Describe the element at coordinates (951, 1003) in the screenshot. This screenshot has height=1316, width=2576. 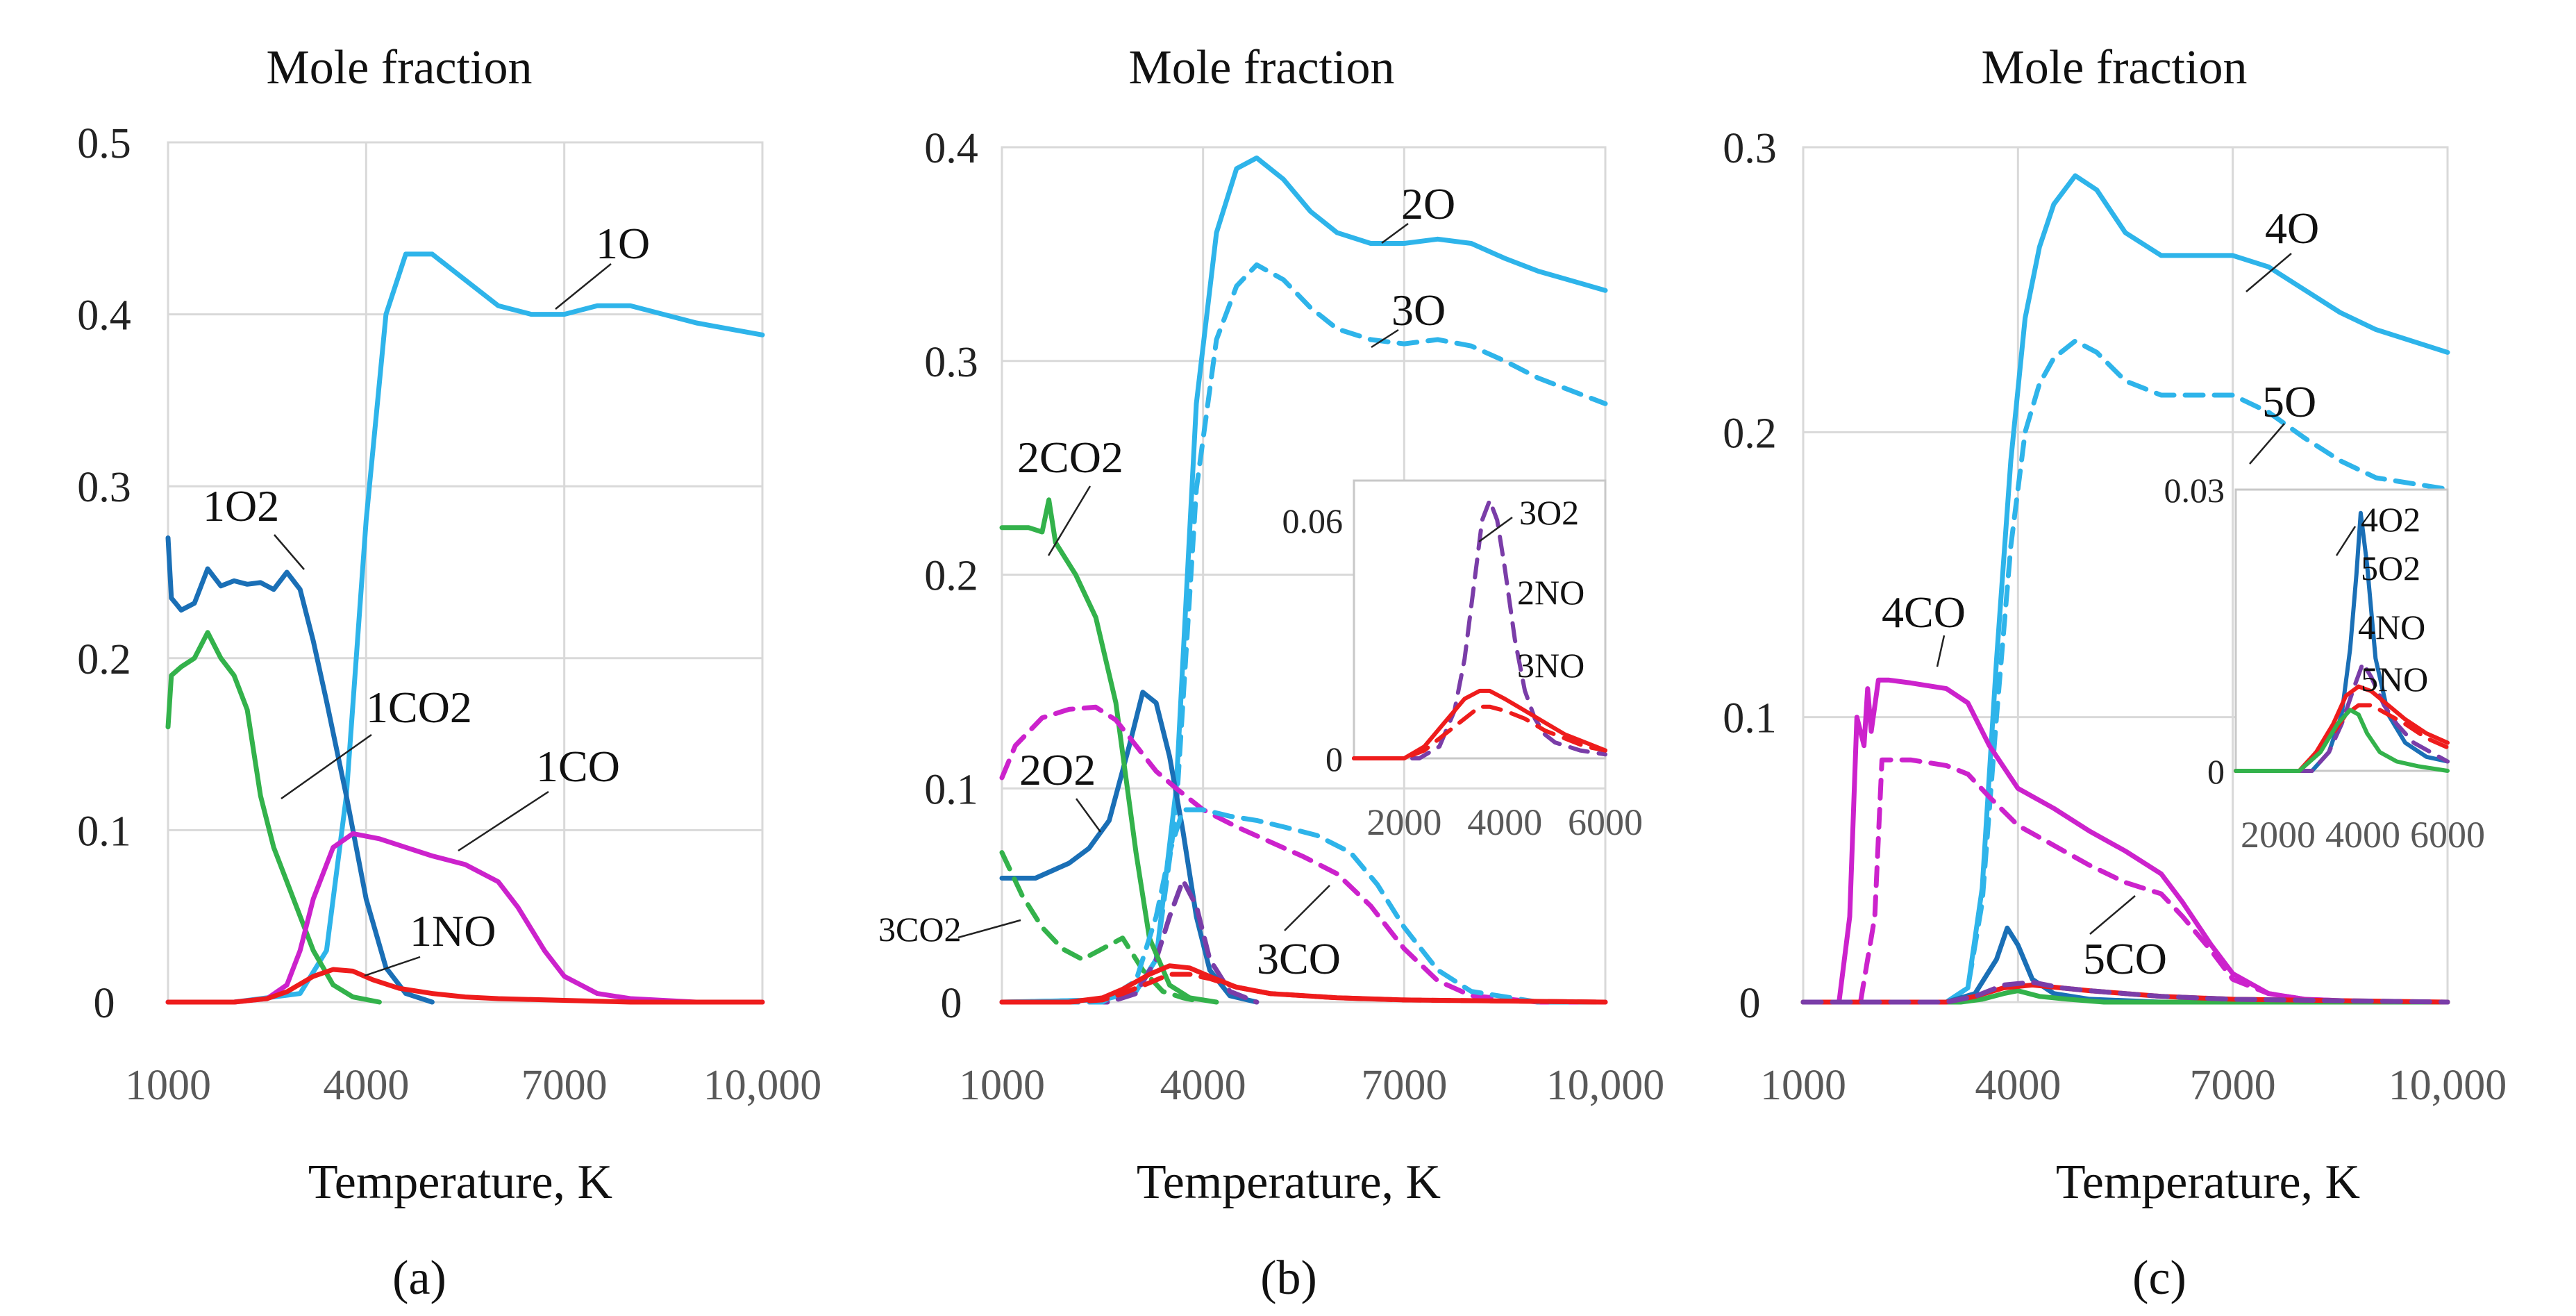
I see `panel-b-ytick-0: 0` at that location.